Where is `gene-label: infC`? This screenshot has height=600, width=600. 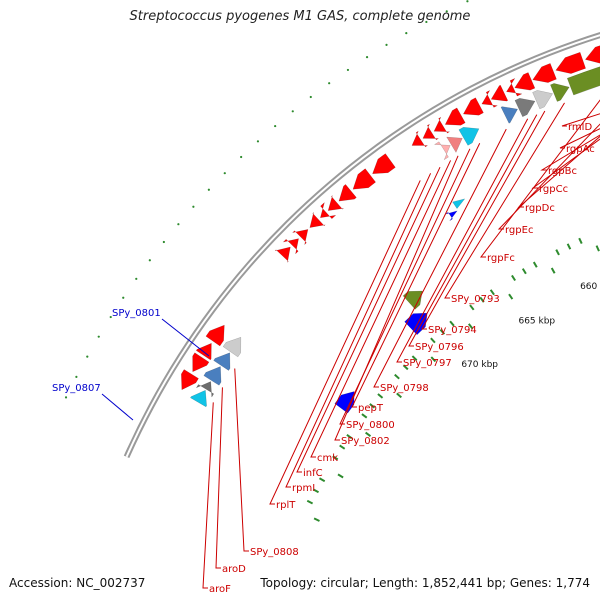
gene-label: infC is located at coordinates (313, 473).